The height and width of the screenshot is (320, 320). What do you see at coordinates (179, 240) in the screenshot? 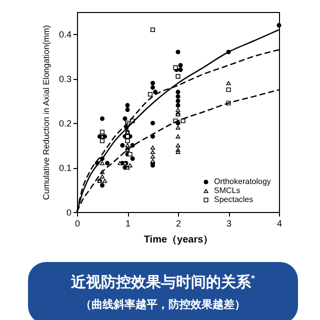
I see `x-axis-title: Time（years）` at bounding box center [179, 240].